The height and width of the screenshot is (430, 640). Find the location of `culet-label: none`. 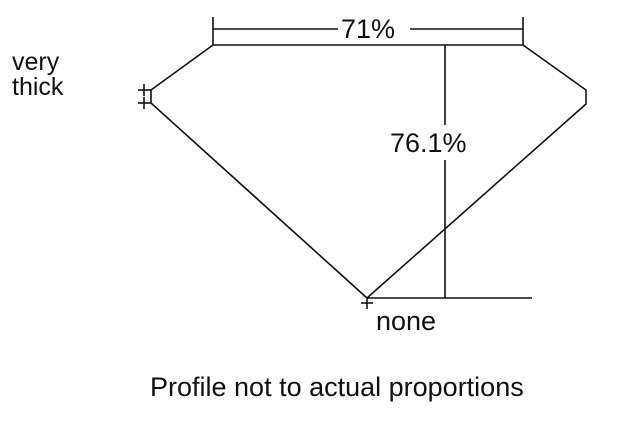

culet-label: none is located at coordinates (406, 321).